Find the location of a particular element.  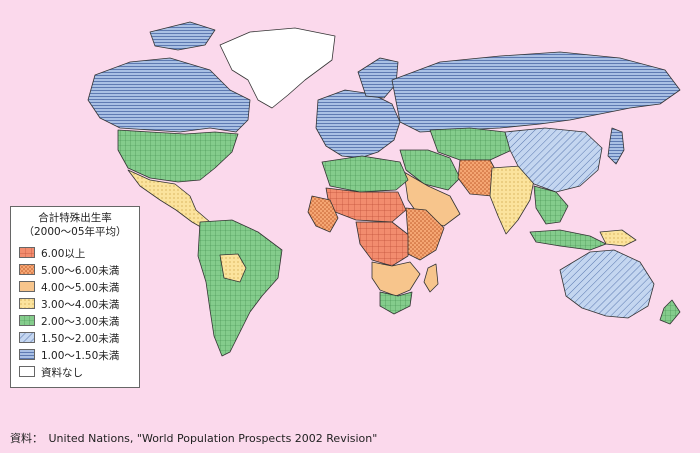

region-south-africa is located at coordinates (396, 303).